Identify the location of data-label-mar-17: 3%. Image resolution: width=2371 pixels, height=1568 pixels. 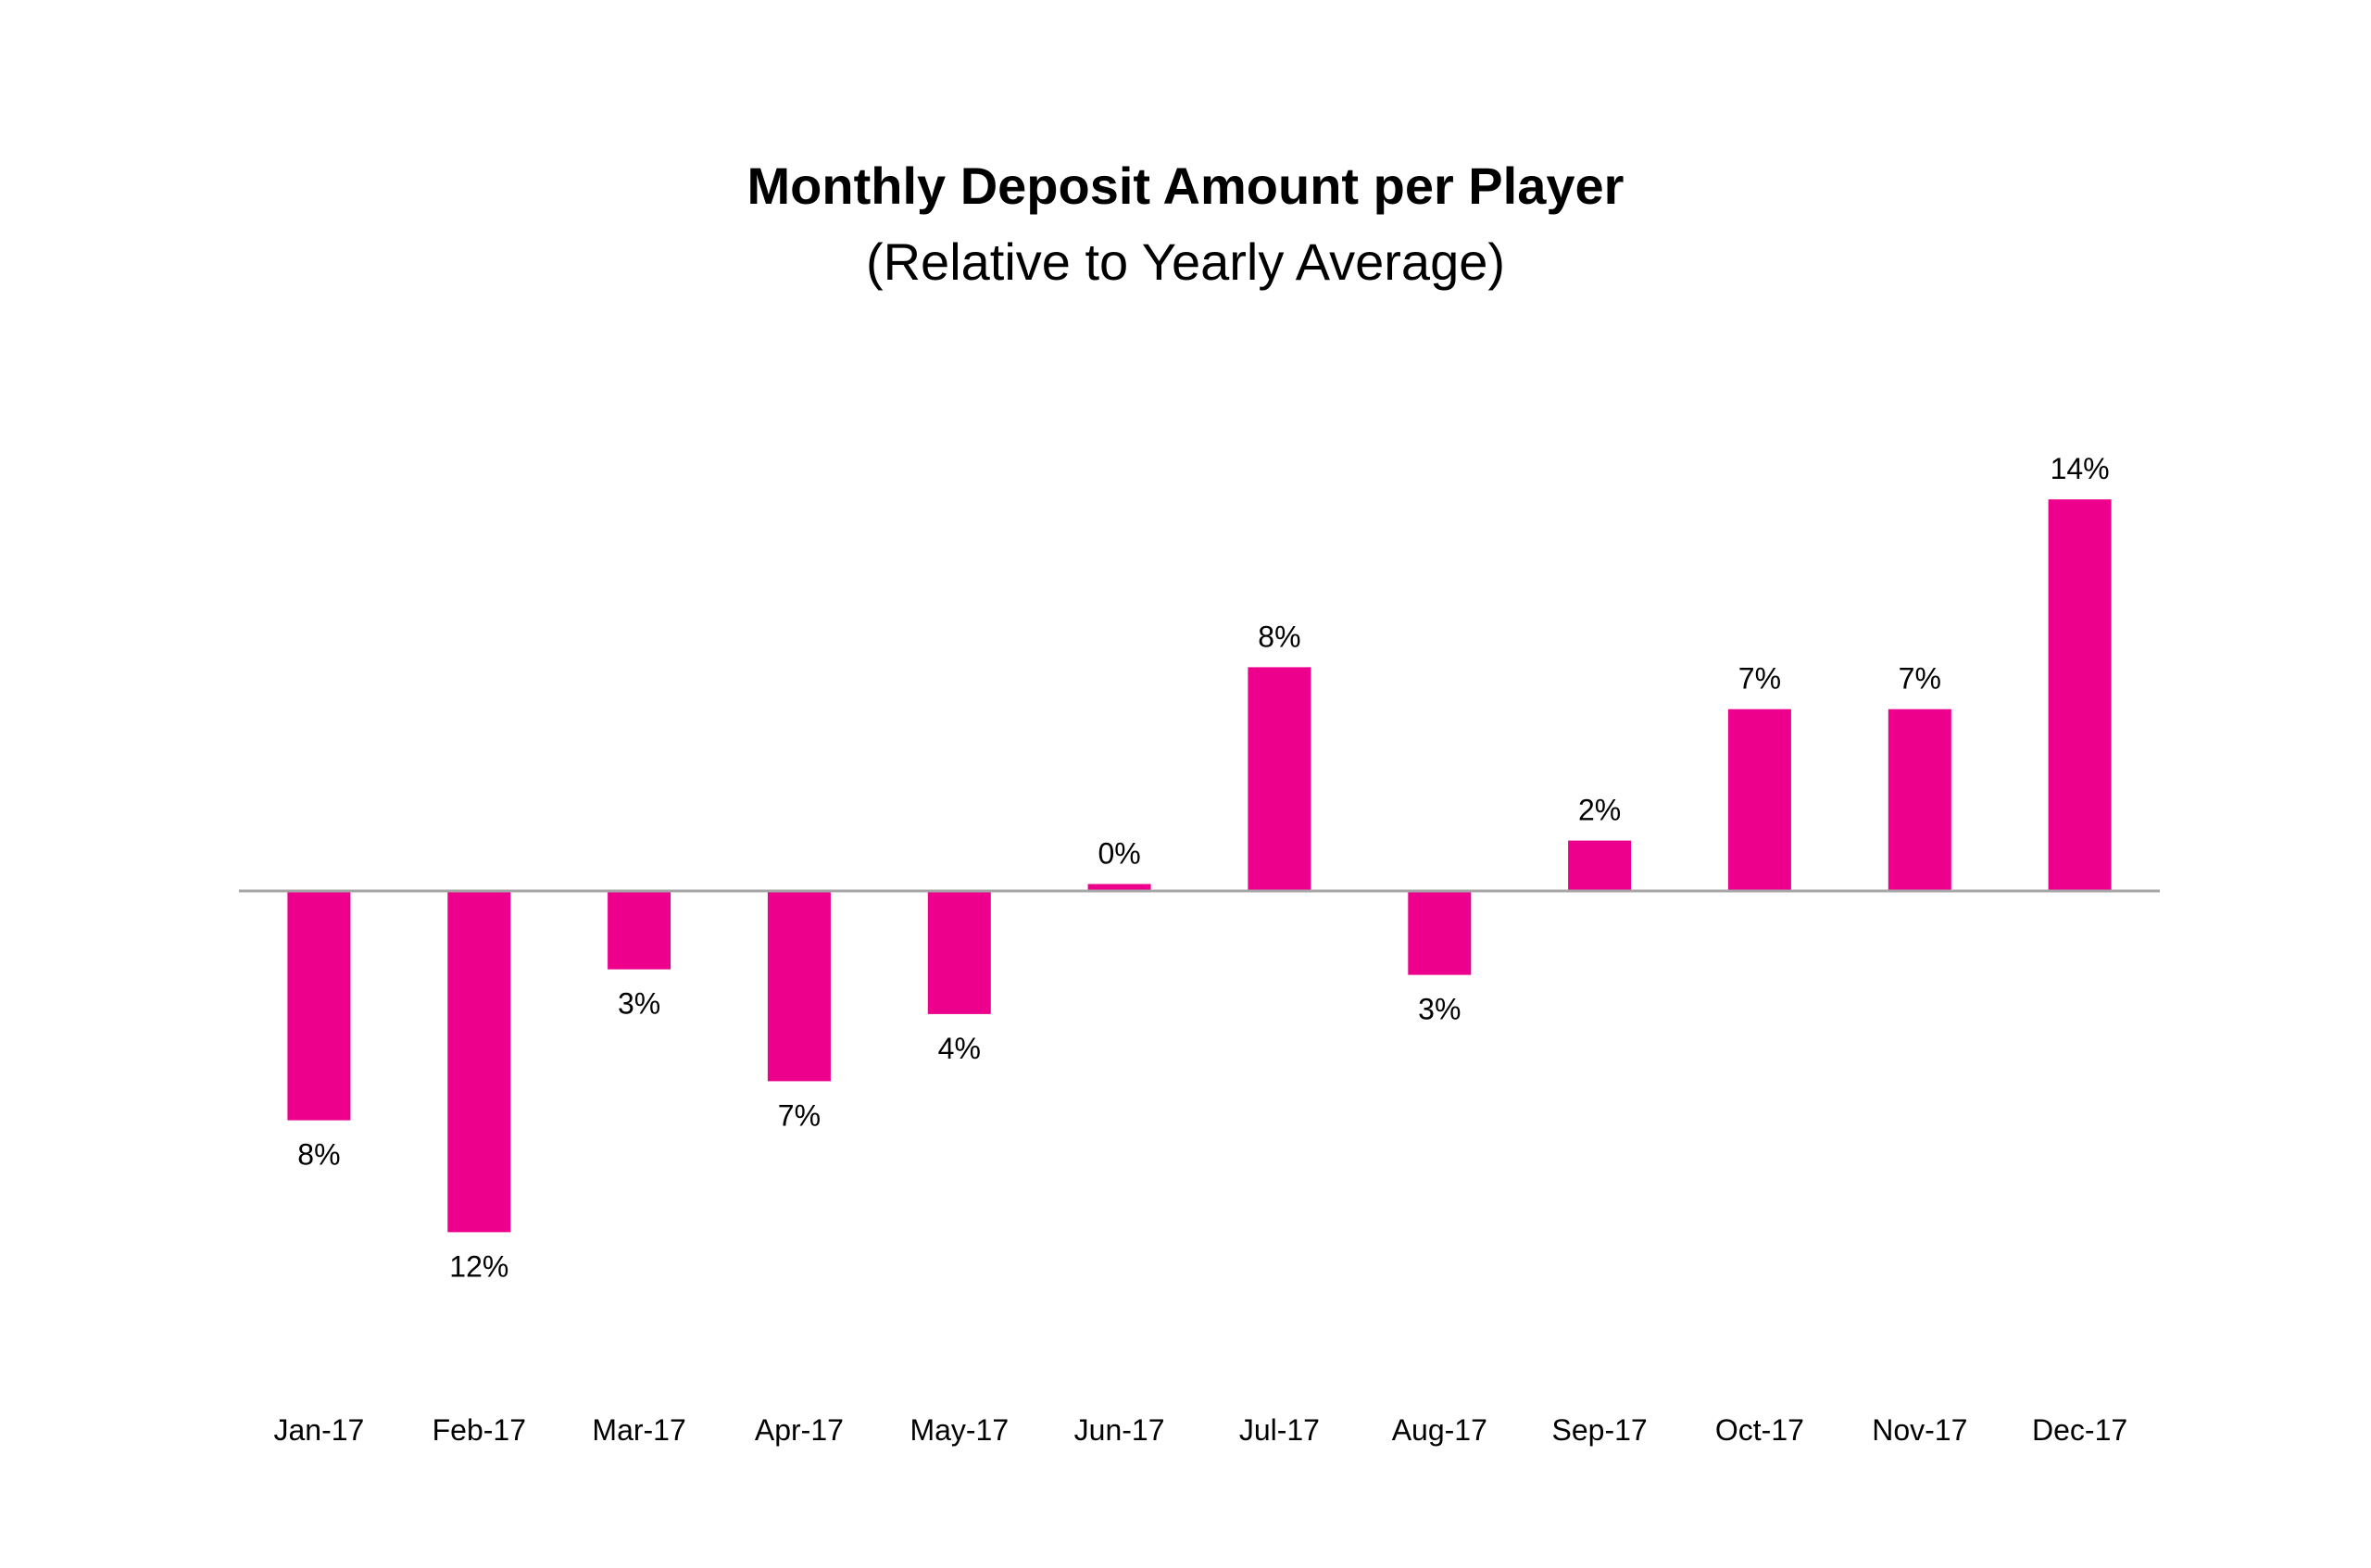
(639, 1004).